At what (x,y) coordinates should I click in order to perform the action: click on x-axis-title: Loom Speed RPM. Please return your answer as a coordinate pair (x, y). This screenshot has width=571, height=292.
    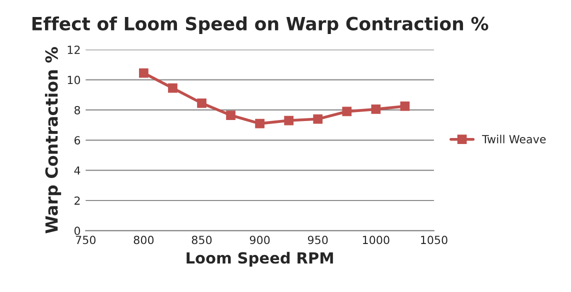
    Looking at the image, I should click on (259, 259).